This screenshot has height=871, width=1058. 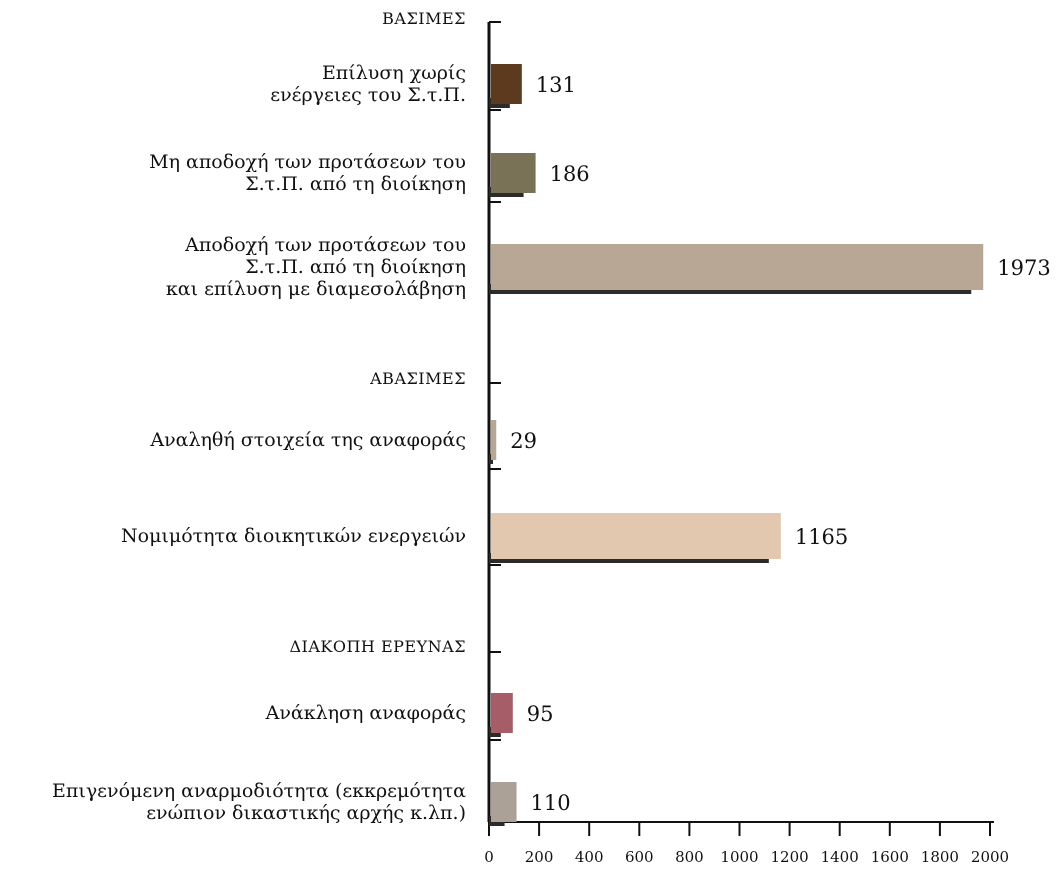 What do you see at coordinates (377, 646) in the screenshot?
I see `group-label: ΔΙΑΚΟΠΗ ΕΡΕΥΝΑΣ` at bounding box center [377, 646].